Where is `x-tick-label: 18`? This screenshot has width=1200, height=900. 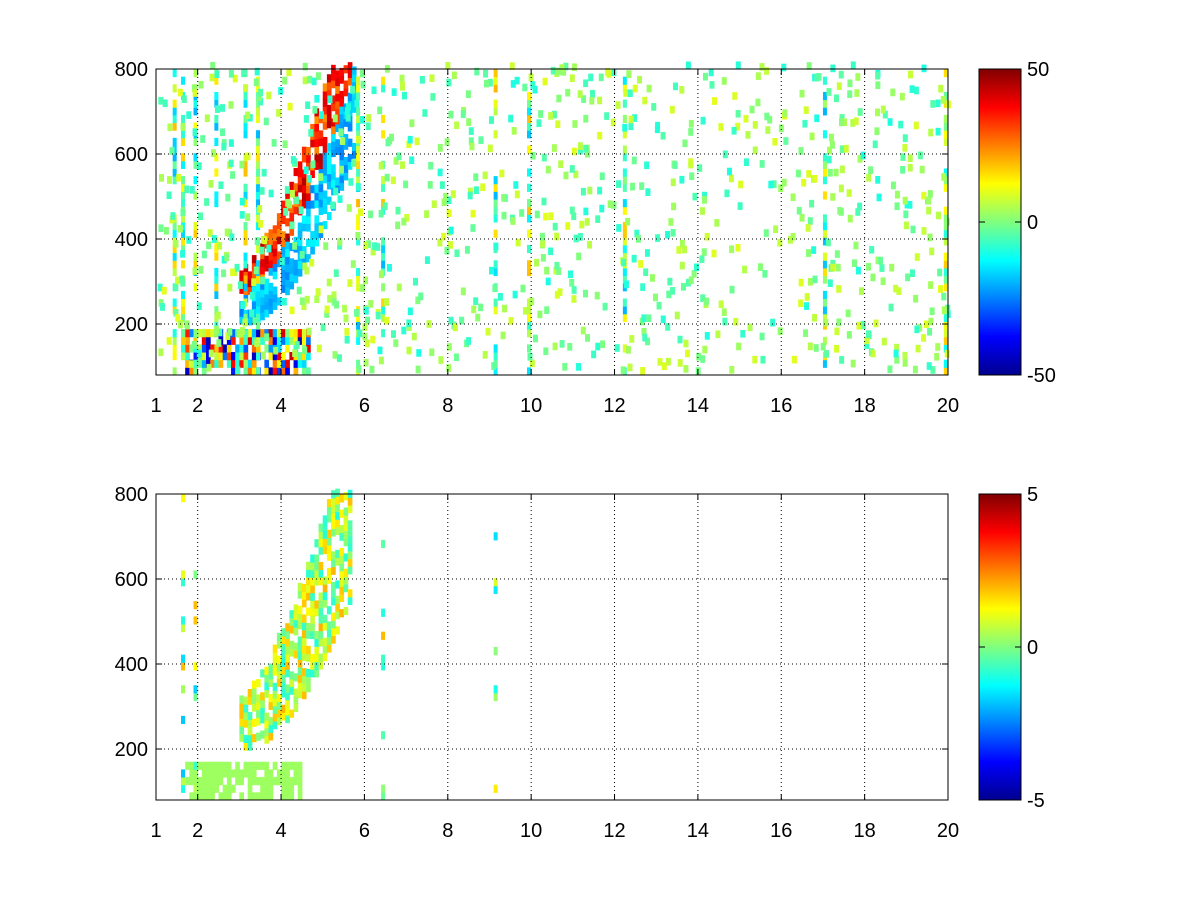 x-tick-label: 18 is located at coordinates (865, 831).